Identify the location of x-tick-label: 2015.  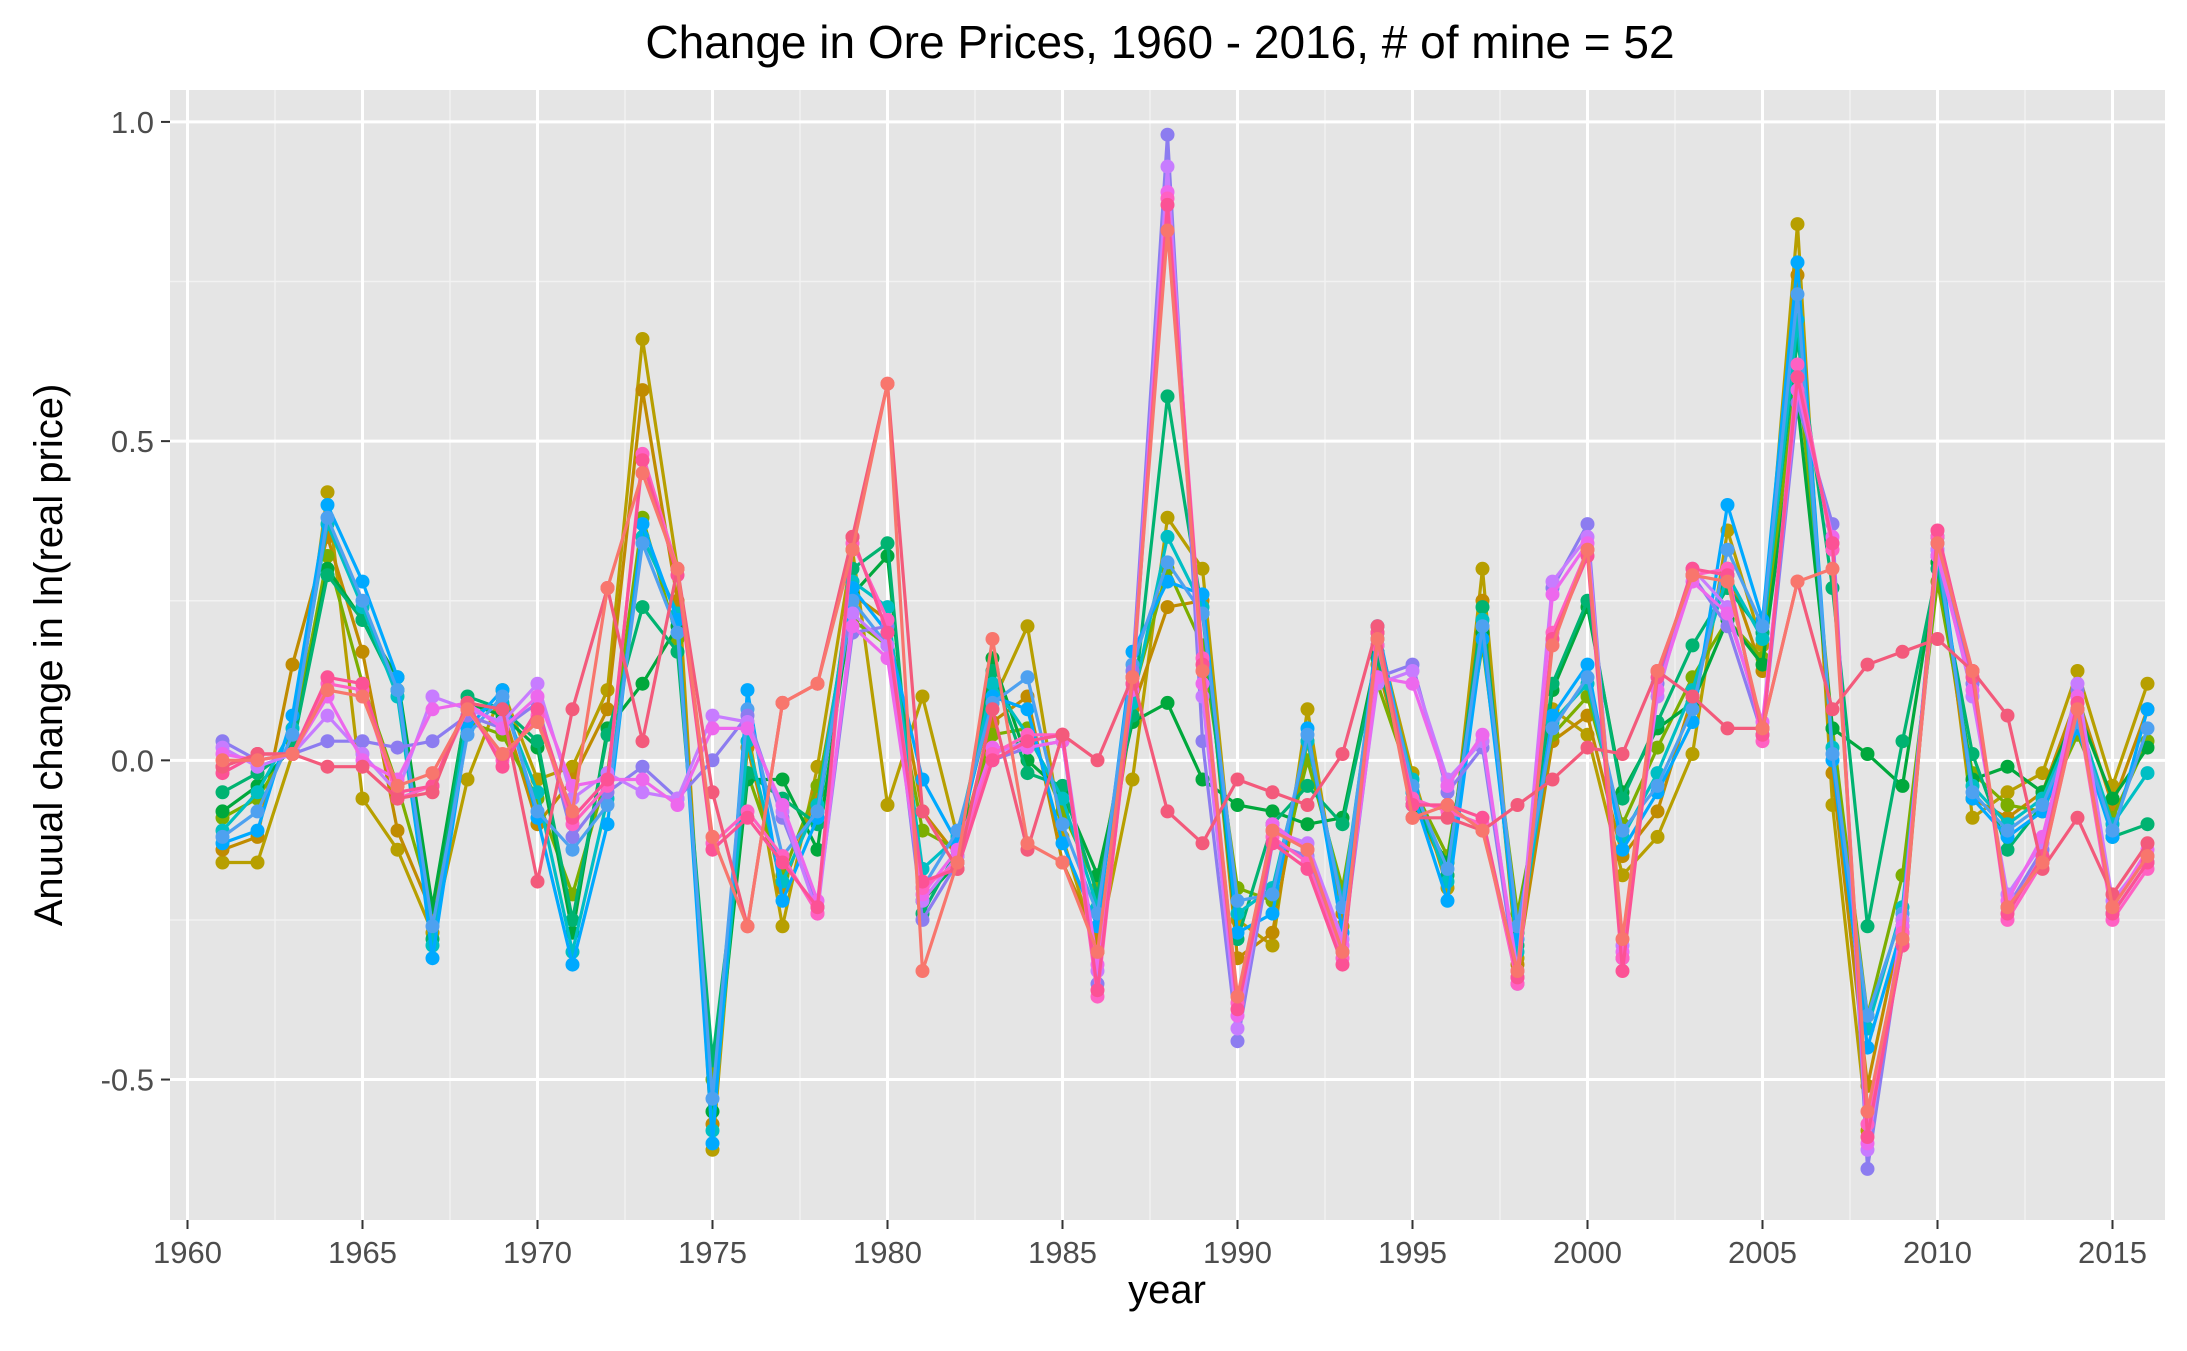
(2112, 1252).